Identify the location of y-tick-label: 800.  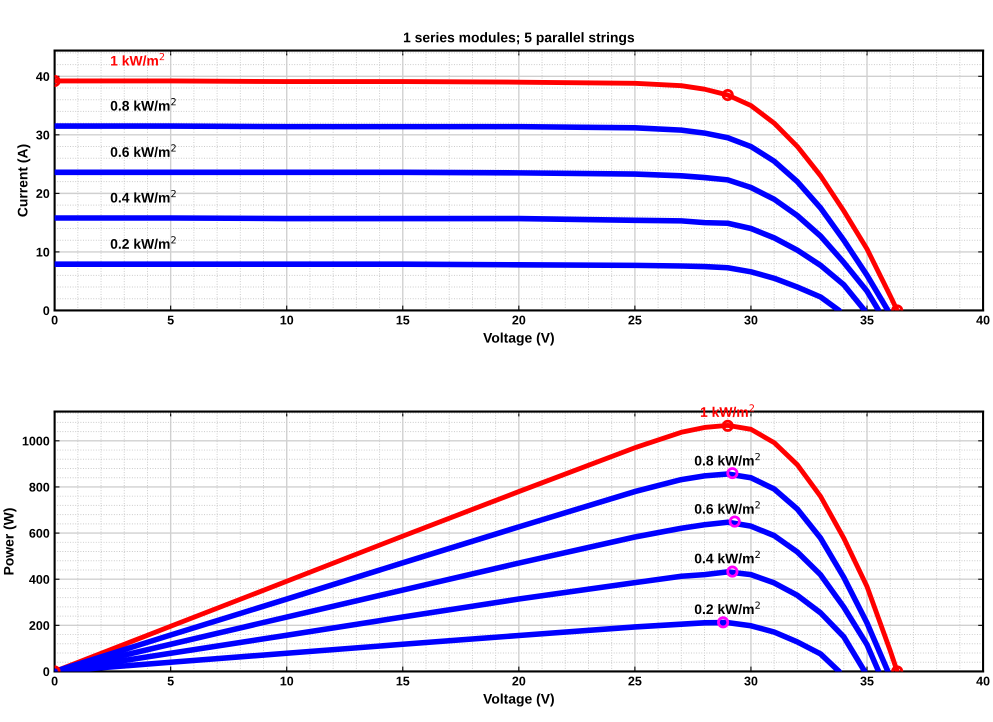
(39, 487).